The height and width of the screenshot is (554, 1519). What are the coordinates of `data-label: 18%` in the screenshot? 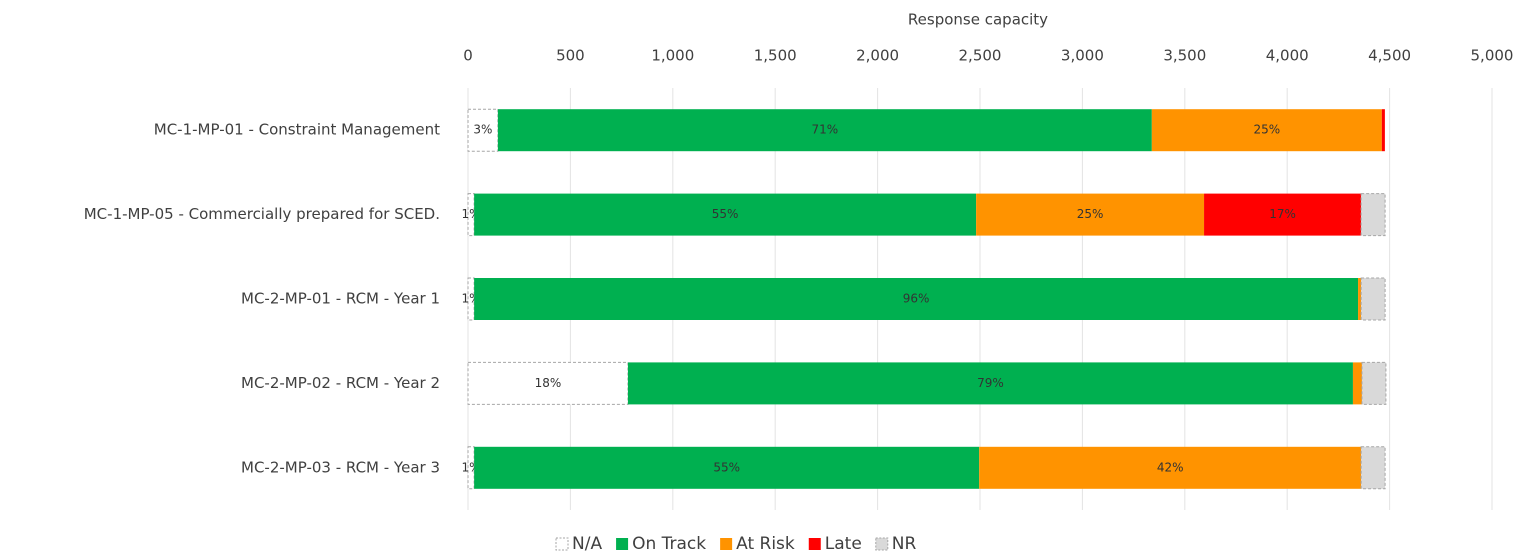 It's located at (548, 383).